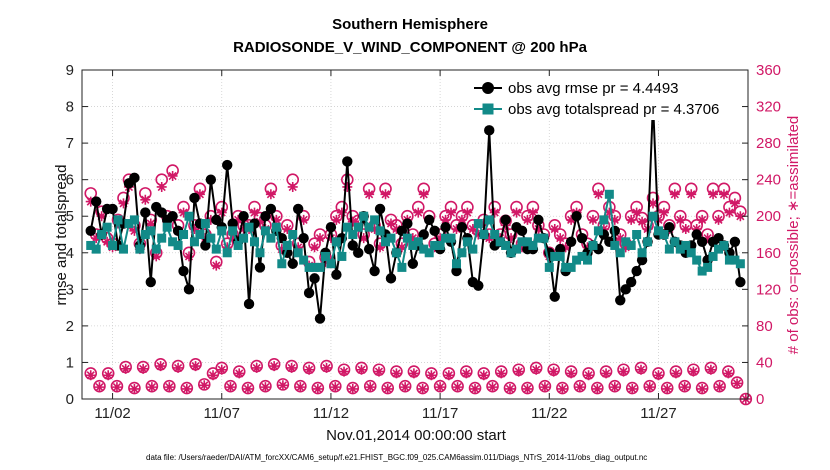 The image size is (830, 470). What do you see at coordinates (416, 435) in the screenshot?
I see `x-axis-label: Nov.01,2014 00:00:00 start` at bounding box center [416, 435].